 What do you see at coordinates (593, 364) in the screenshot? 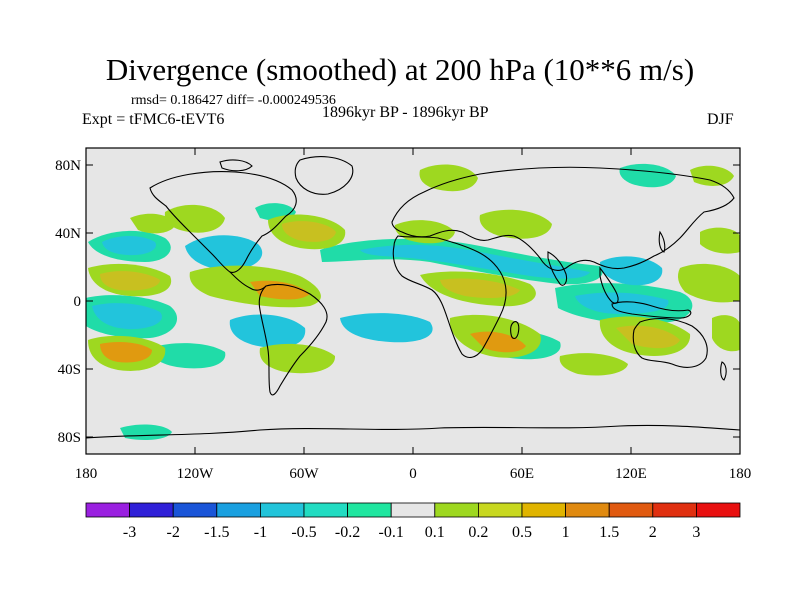
I see `pos-region-southern-ocean` at bounding box center [593, 364].